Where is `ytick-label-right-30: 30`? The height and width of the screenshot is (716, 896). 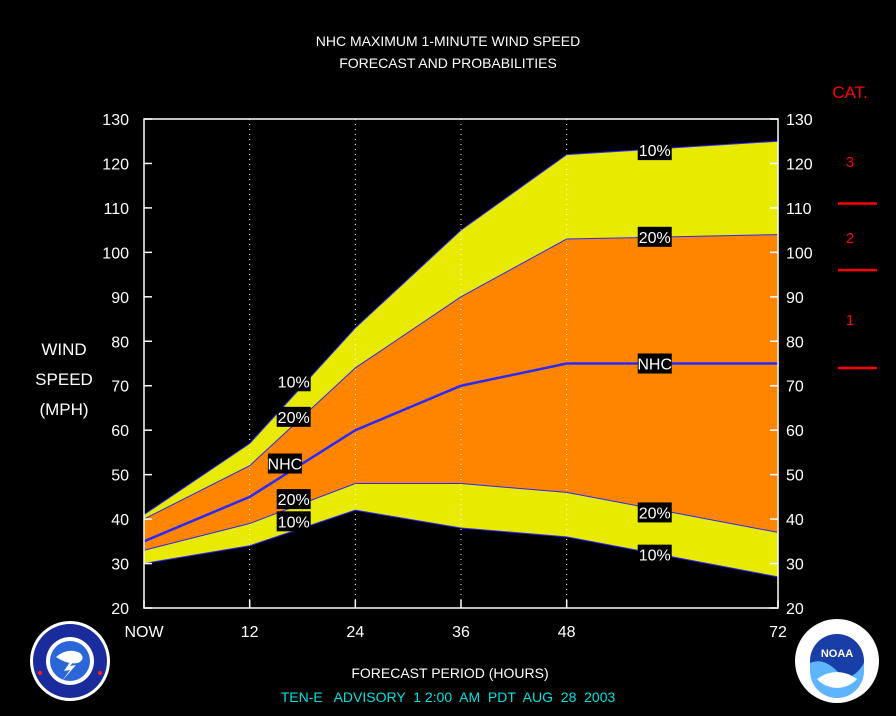
ytick-label-right-30: 30 is located at coordinates (795, 565).